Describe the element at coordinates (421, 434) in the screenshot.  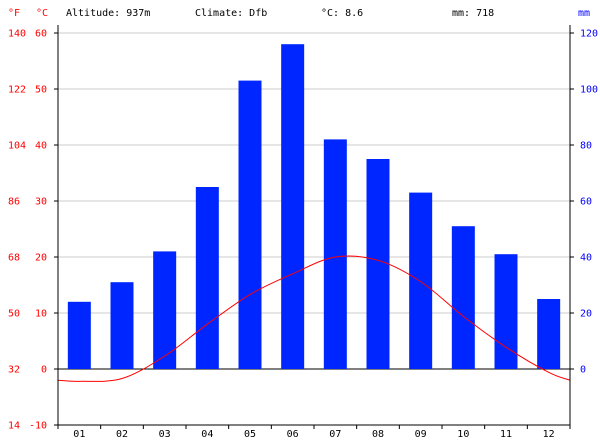
I see `month-tick-label: 09` at that location.